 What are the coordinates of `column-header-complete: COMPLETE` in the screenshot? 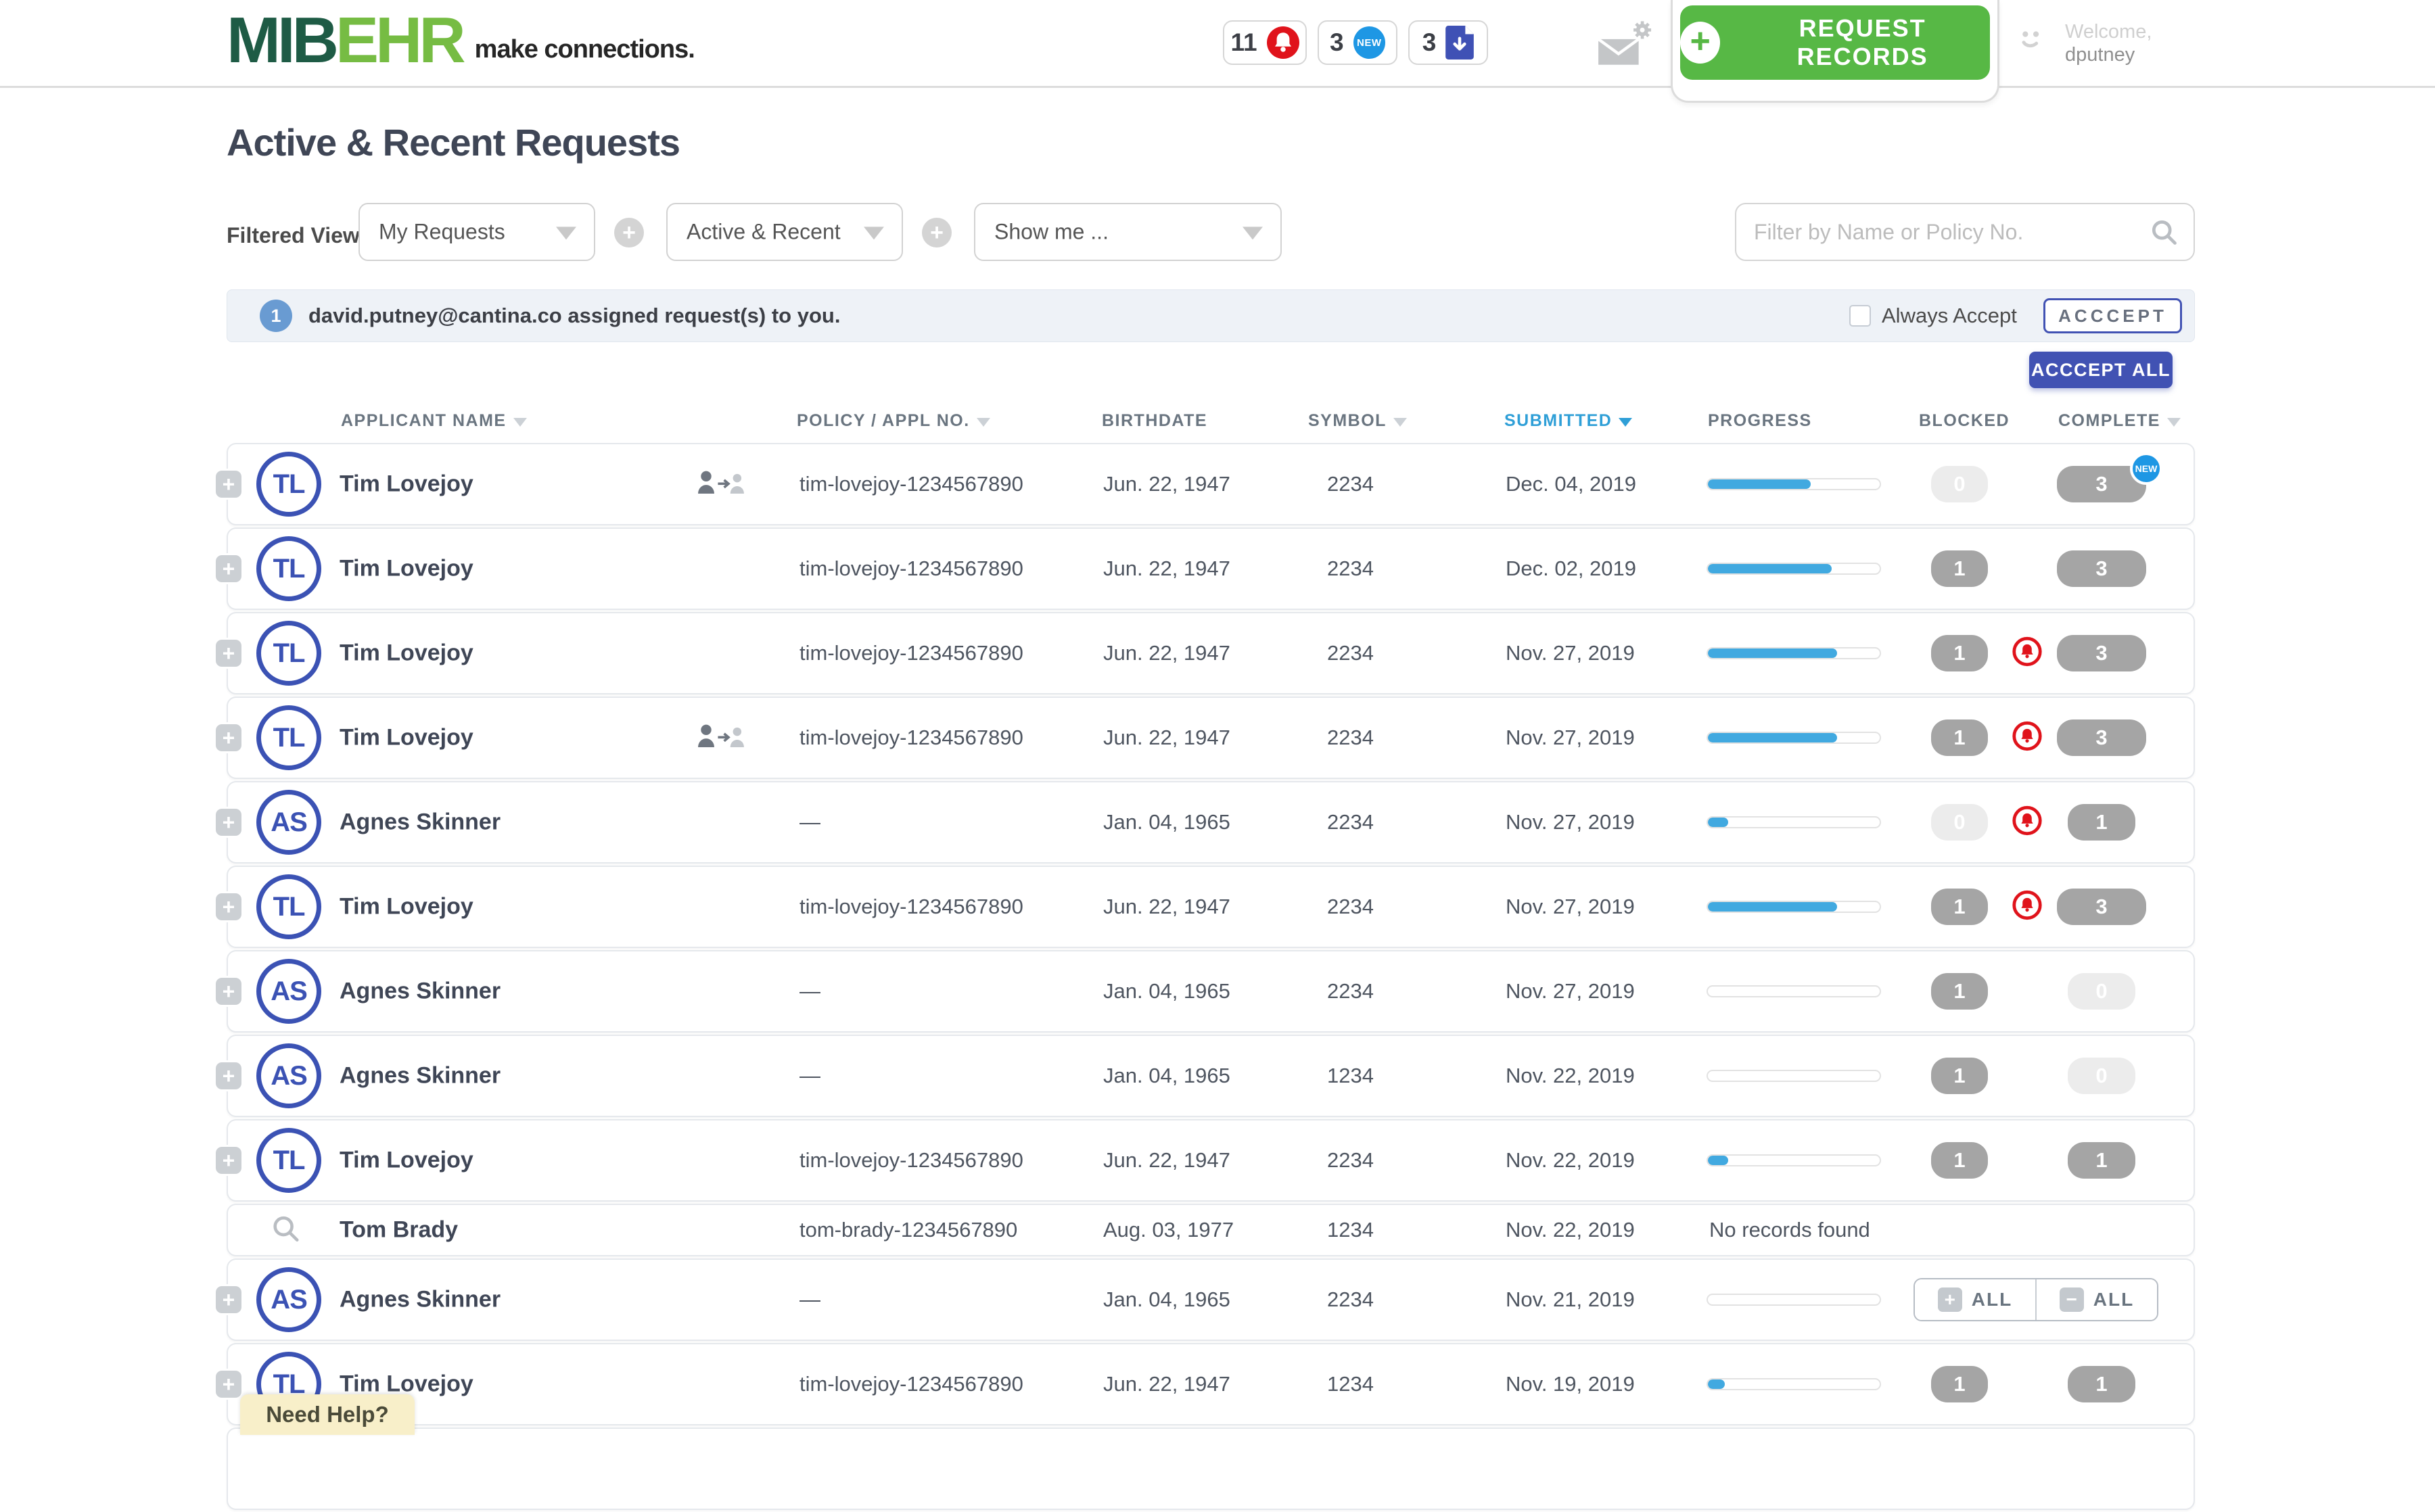 It's located at (2119, 421).